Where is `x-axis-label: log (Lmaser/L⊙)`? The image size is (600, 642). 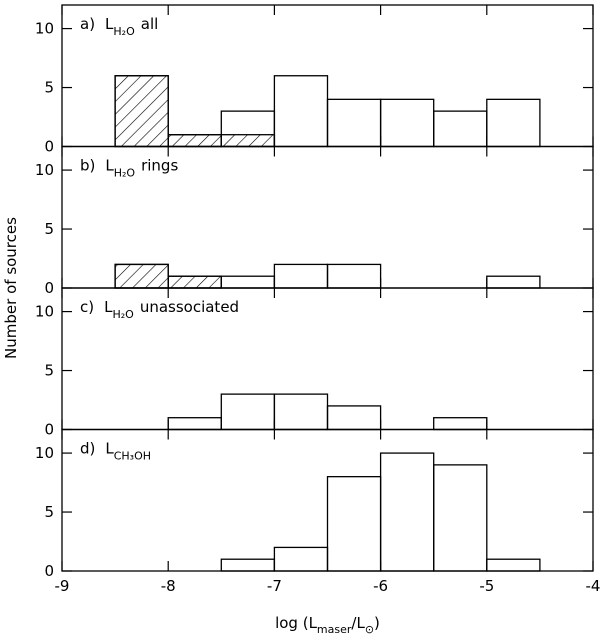 x-axis-label: log (Lmaser/L⊙) is located at coordinates (327, 625).